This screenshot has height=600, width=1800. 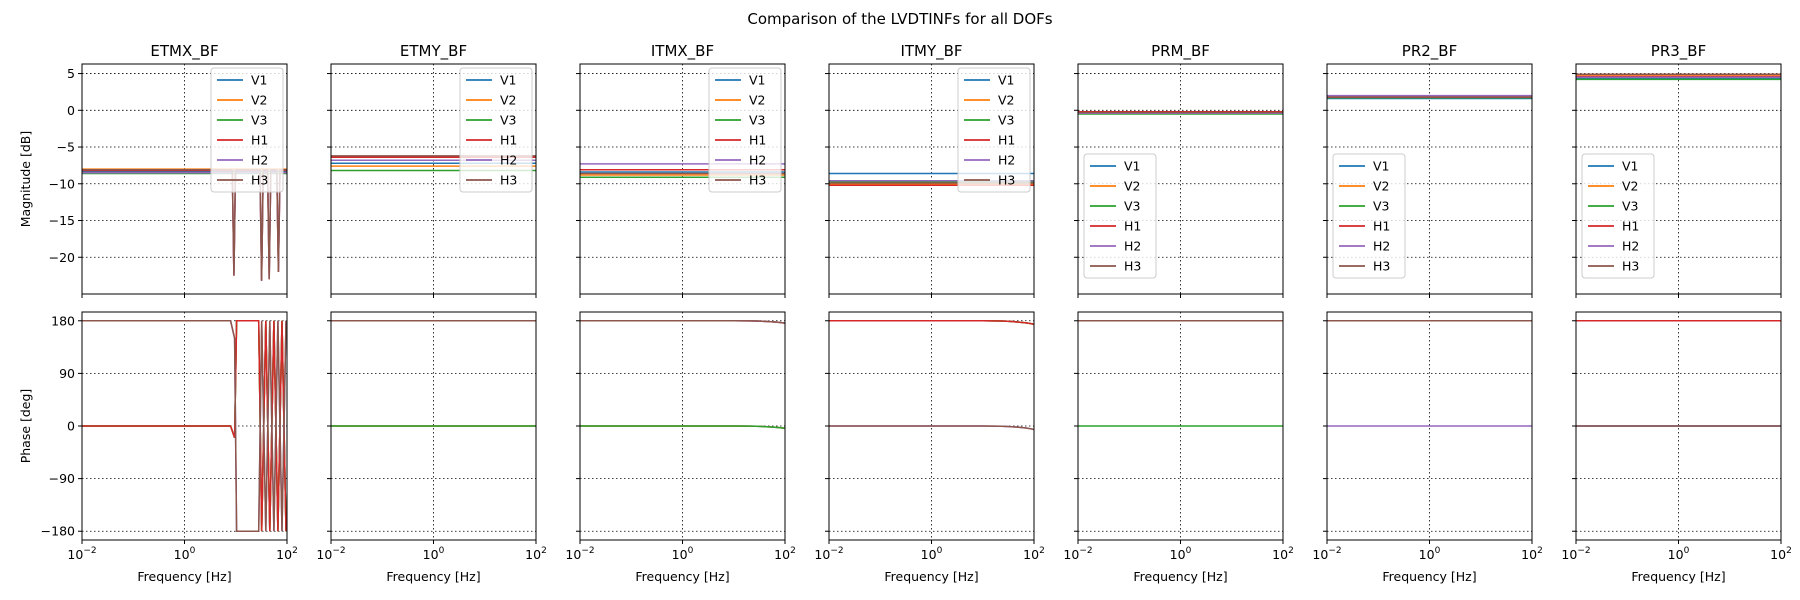 I want to click on panel-title: ETMX_BF, so click(x=184, y=51).